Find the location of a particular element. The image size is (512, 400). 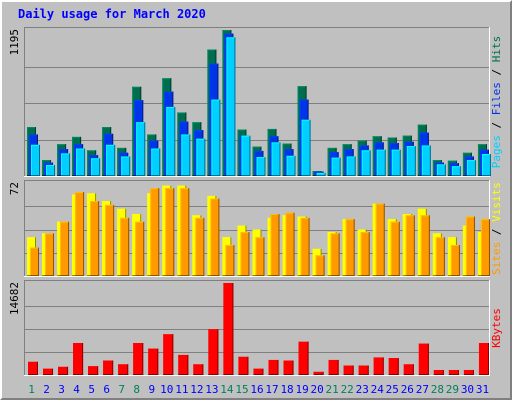

day-label-23: 23 is located at coordinates (362, 389).